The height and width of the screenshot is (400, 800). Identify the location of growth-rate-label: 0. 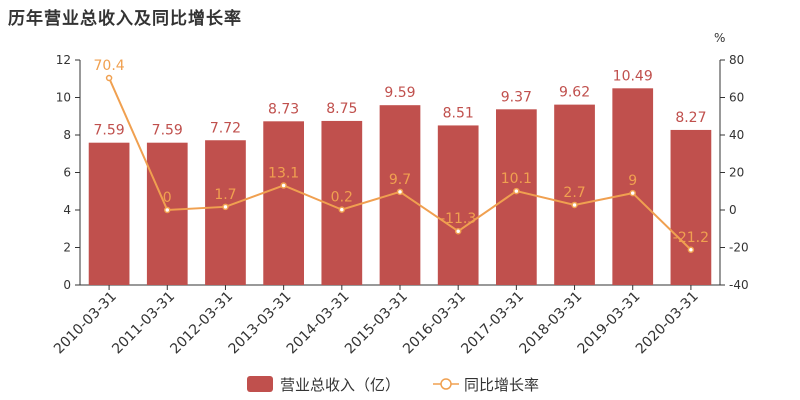
(167, 198).